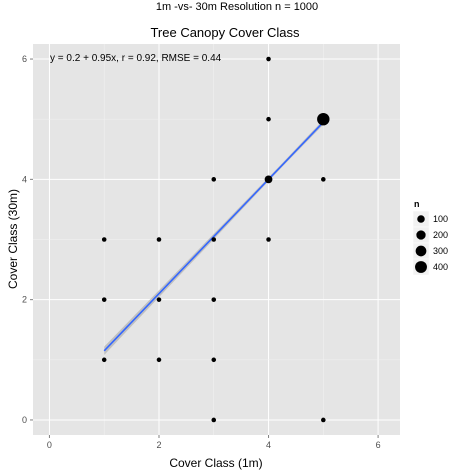 Image resolution: width=474 pixels, height=474 pixels. Describe the element at coordinates (24, 179) in the screenshot. I see `y-tick-label: 4` at that location.